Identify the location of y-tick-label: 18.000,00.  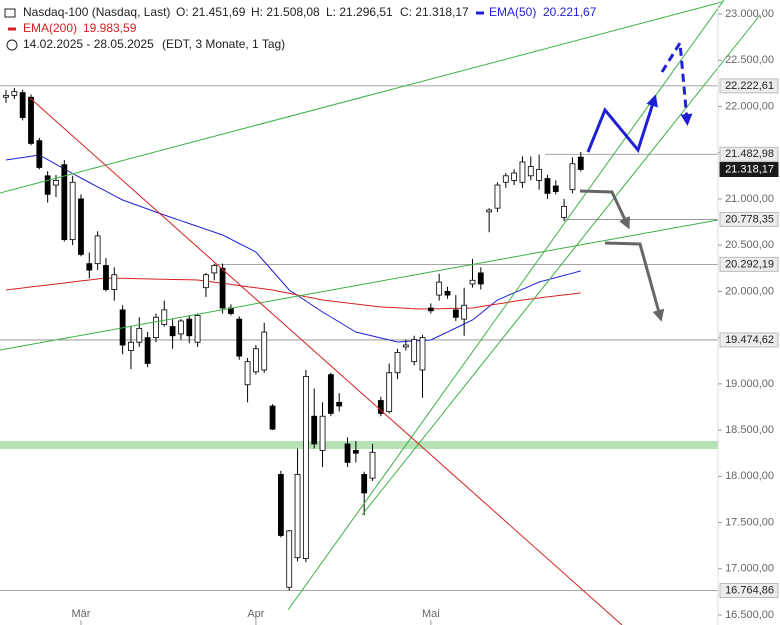
(749, 476).